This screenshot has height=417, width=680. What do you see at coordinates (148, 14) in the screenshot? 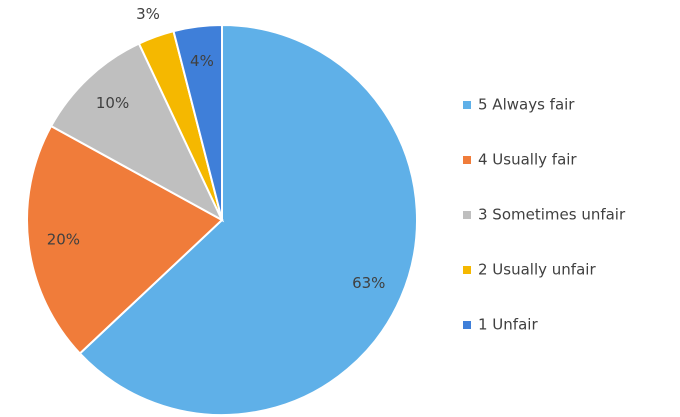
I see `data-label: 3%` at bounding box center [148, 14].